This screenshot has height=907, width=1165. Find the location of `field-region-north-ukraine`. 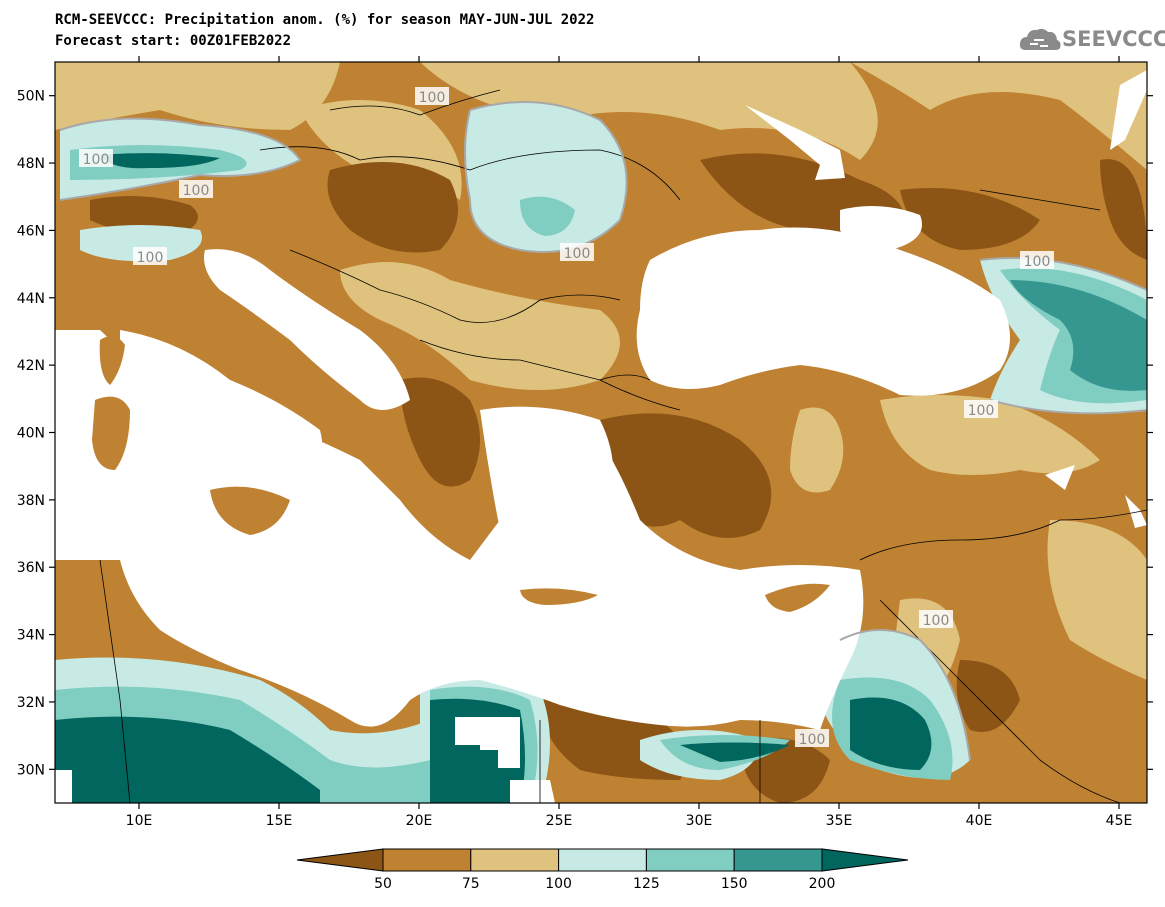

field-region-north-ukraine is located at coordinates (649, 111).